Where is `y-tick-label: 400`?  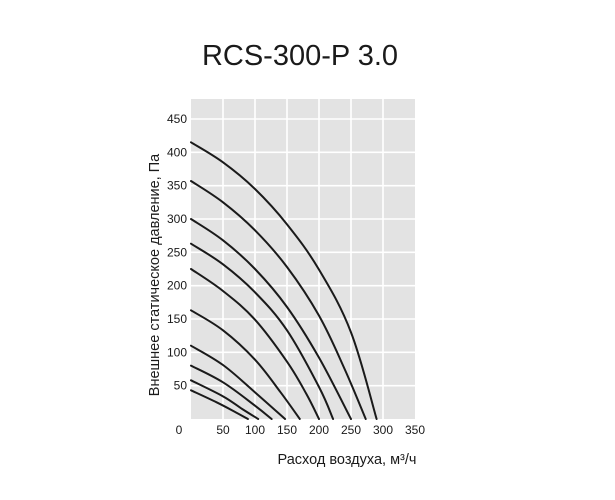
y-tick-label: 400 is located at coordinates (177, 152).